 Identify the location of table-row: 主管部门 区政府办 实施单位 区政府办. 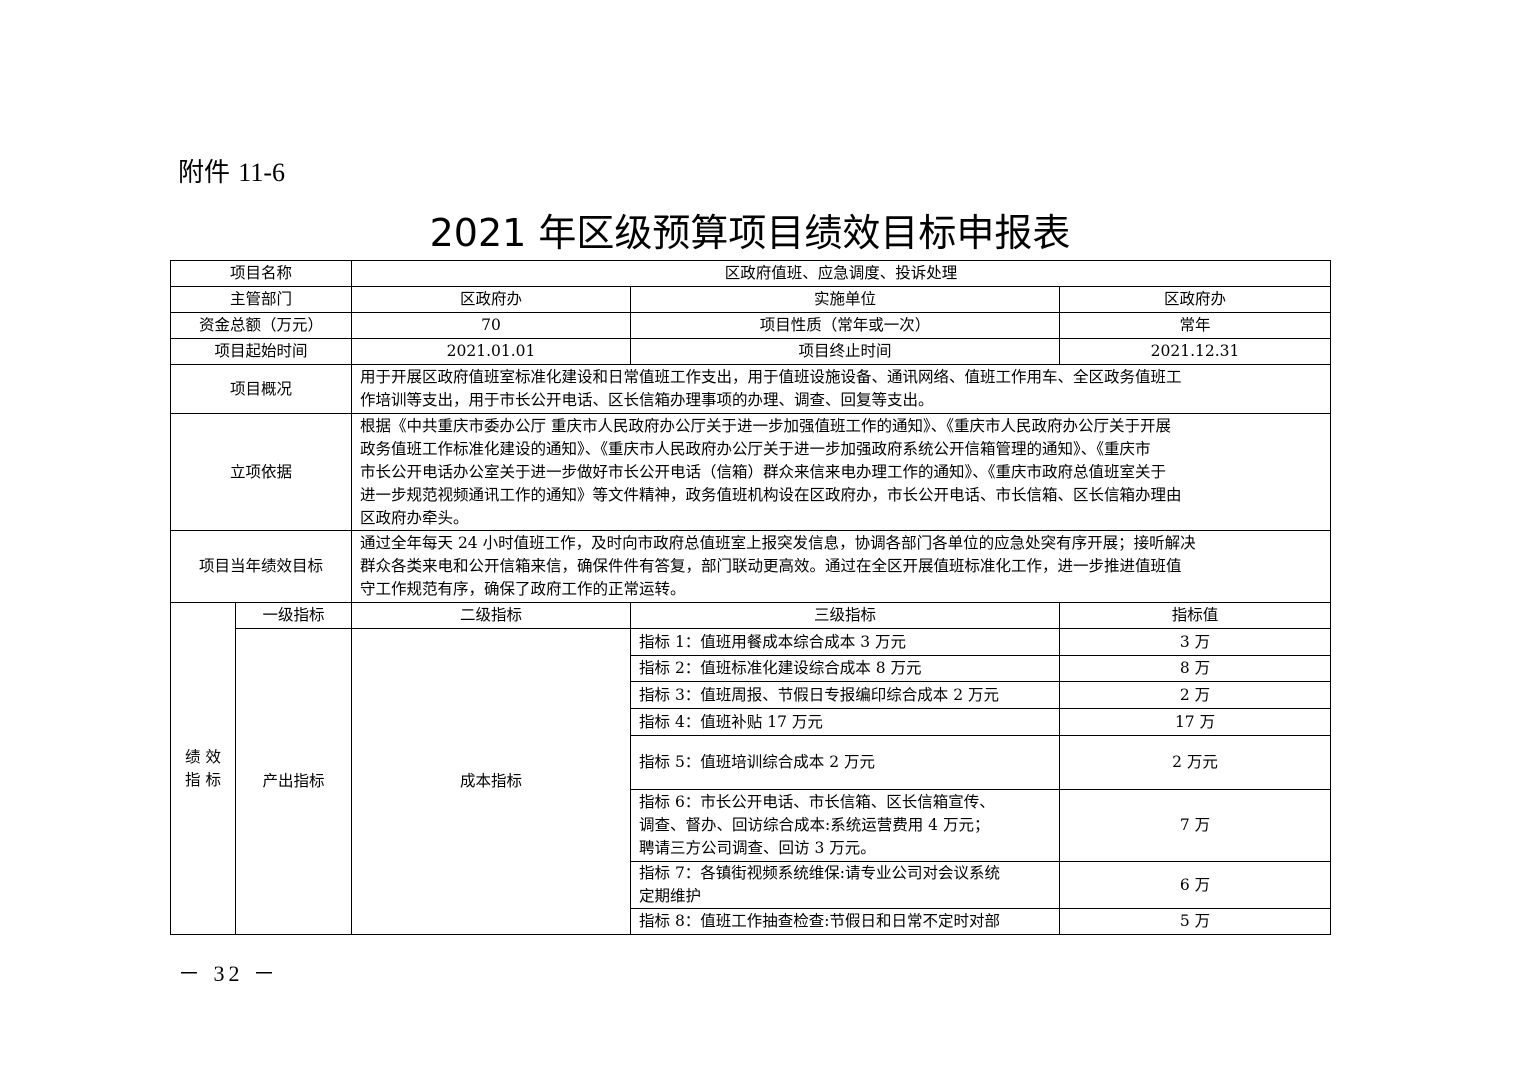
(750, 299).